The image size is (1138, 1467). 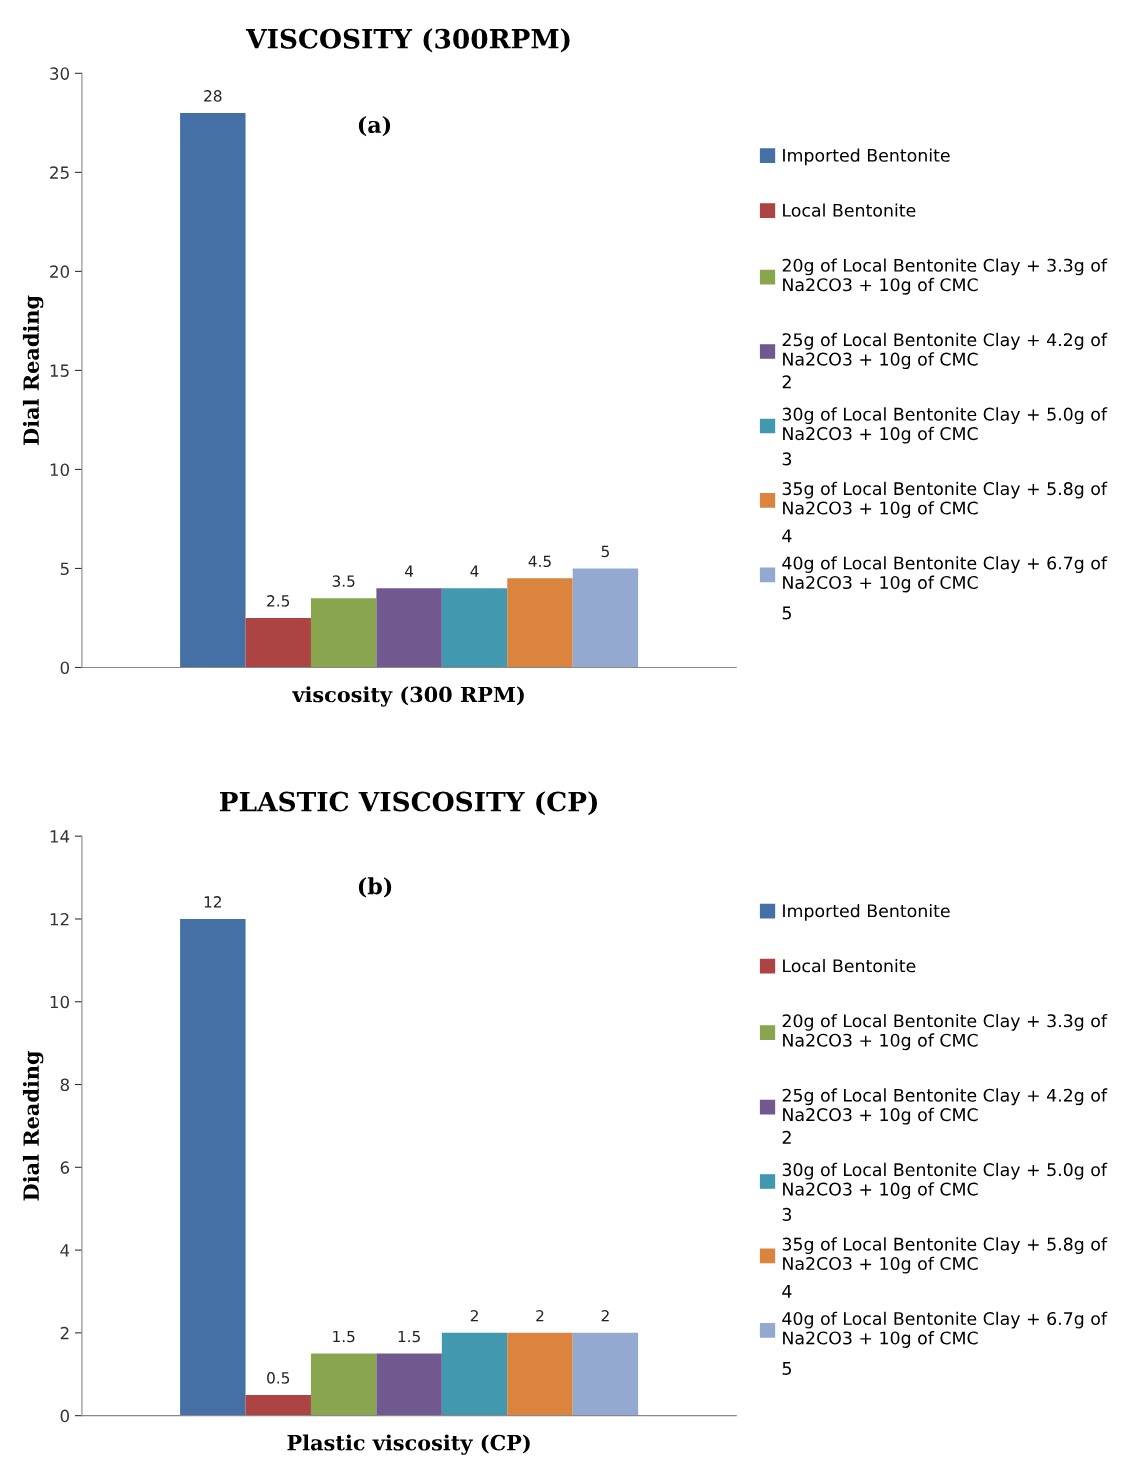 What do you see at coordinates (59, 172) in the screenshot?
I see `y-tick-label: 25` at bounding box center [59, 172].